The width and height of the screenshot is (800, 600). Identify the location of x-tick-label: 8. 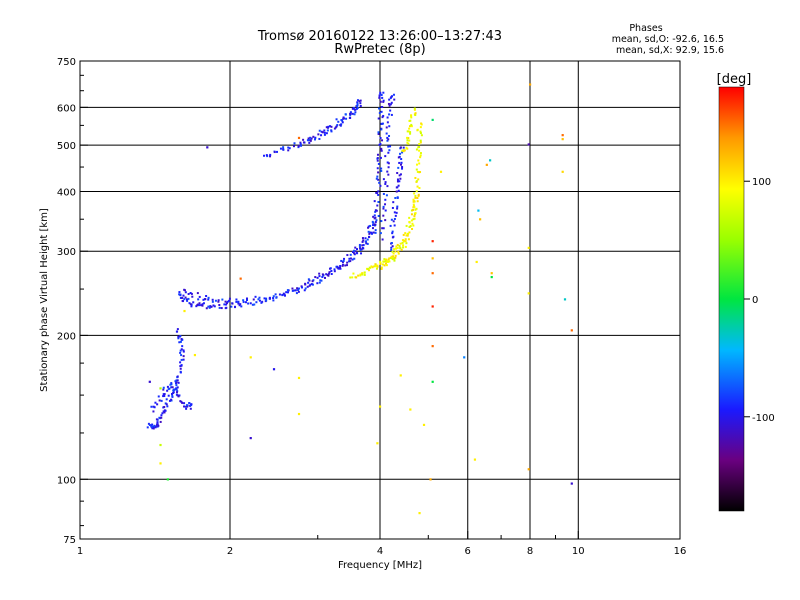
(530, 551).